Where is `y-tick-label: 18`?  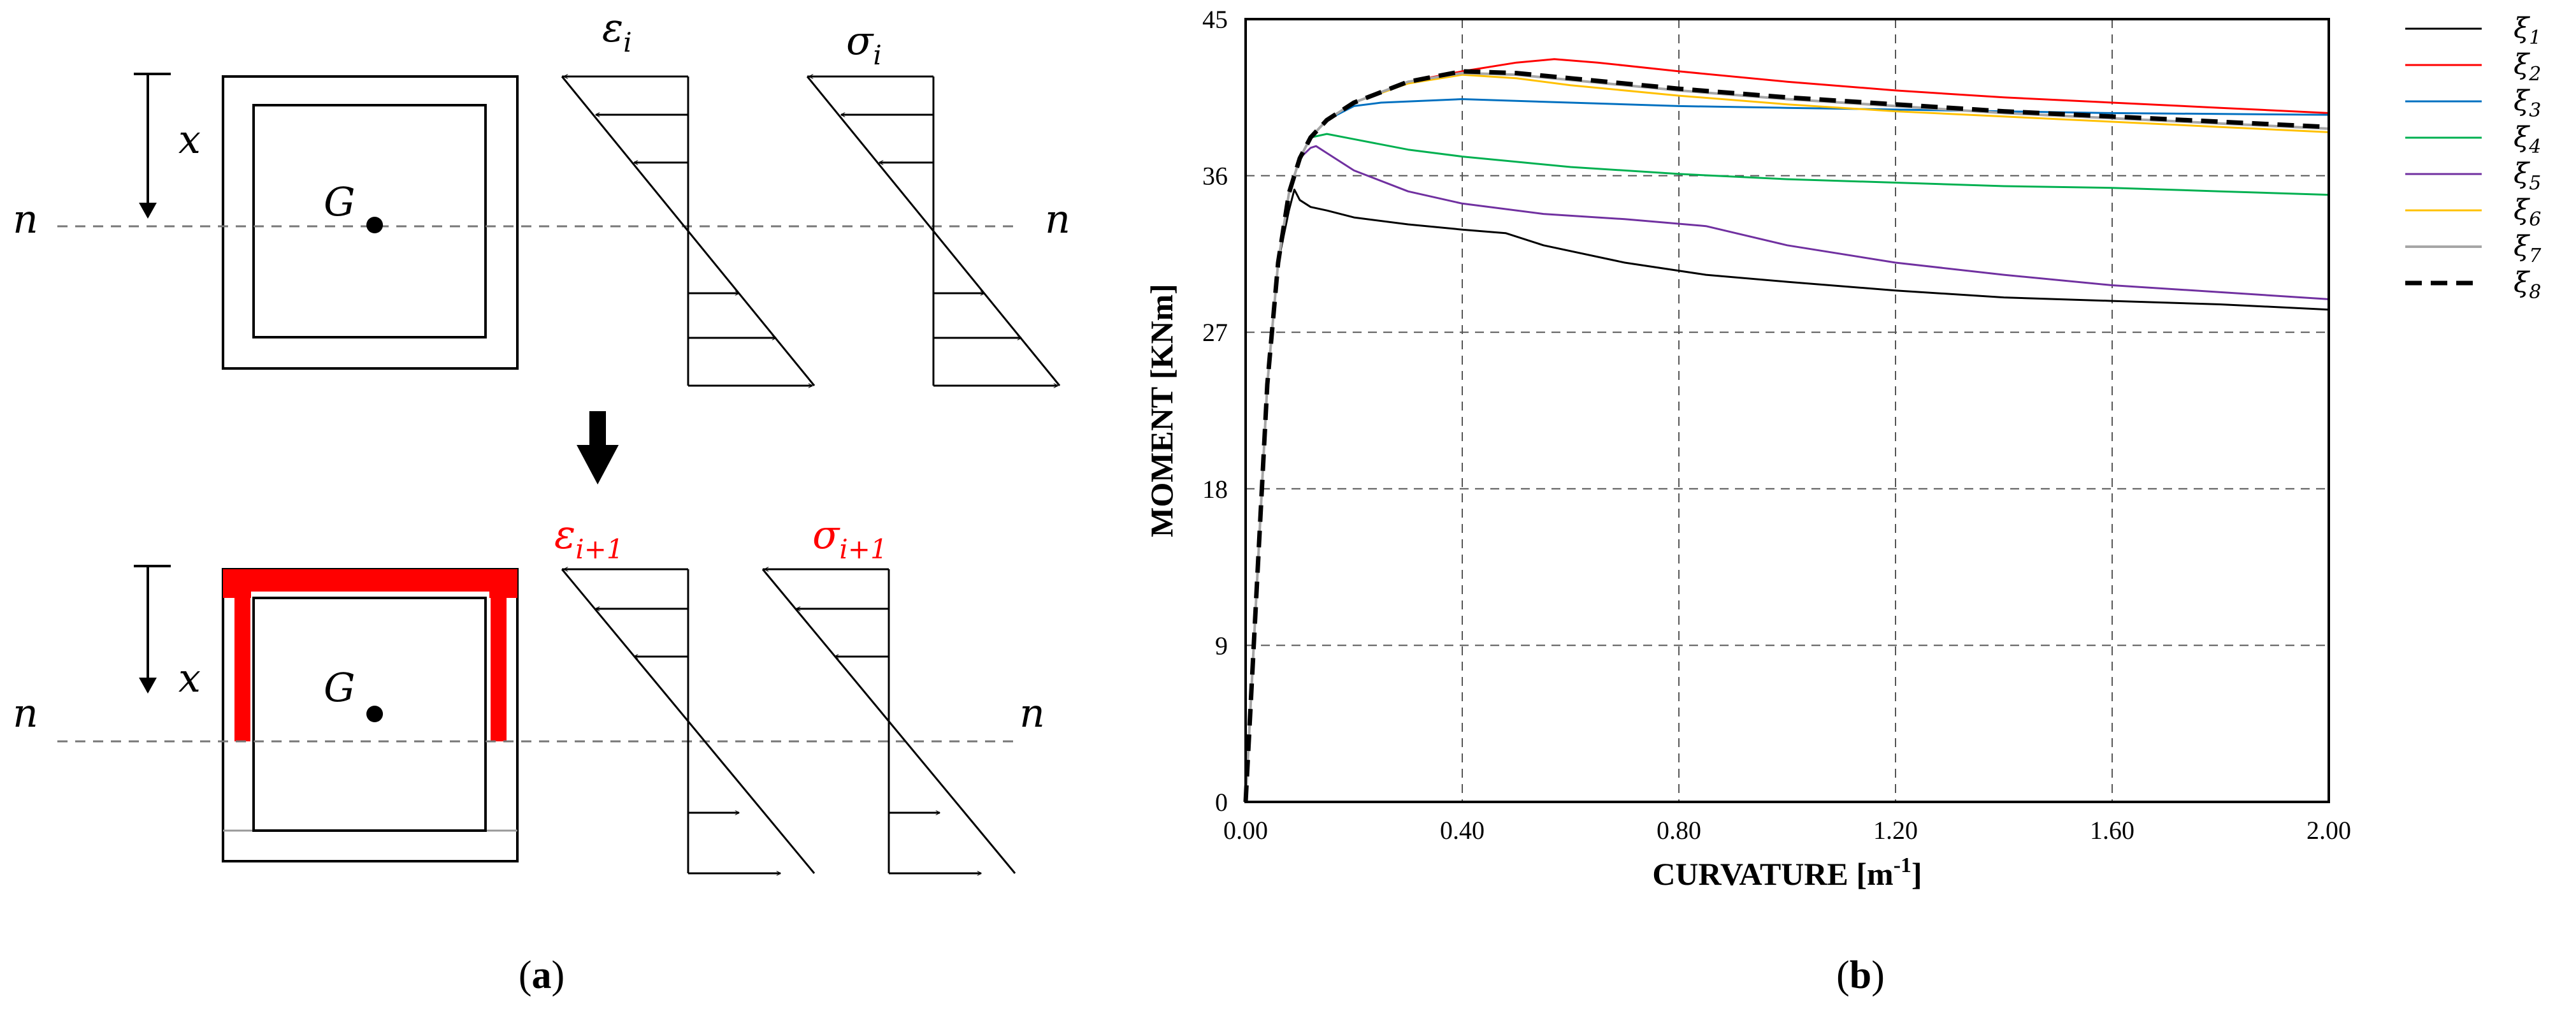
y-tick-label: 18 is located at coordinates (1215, 489).